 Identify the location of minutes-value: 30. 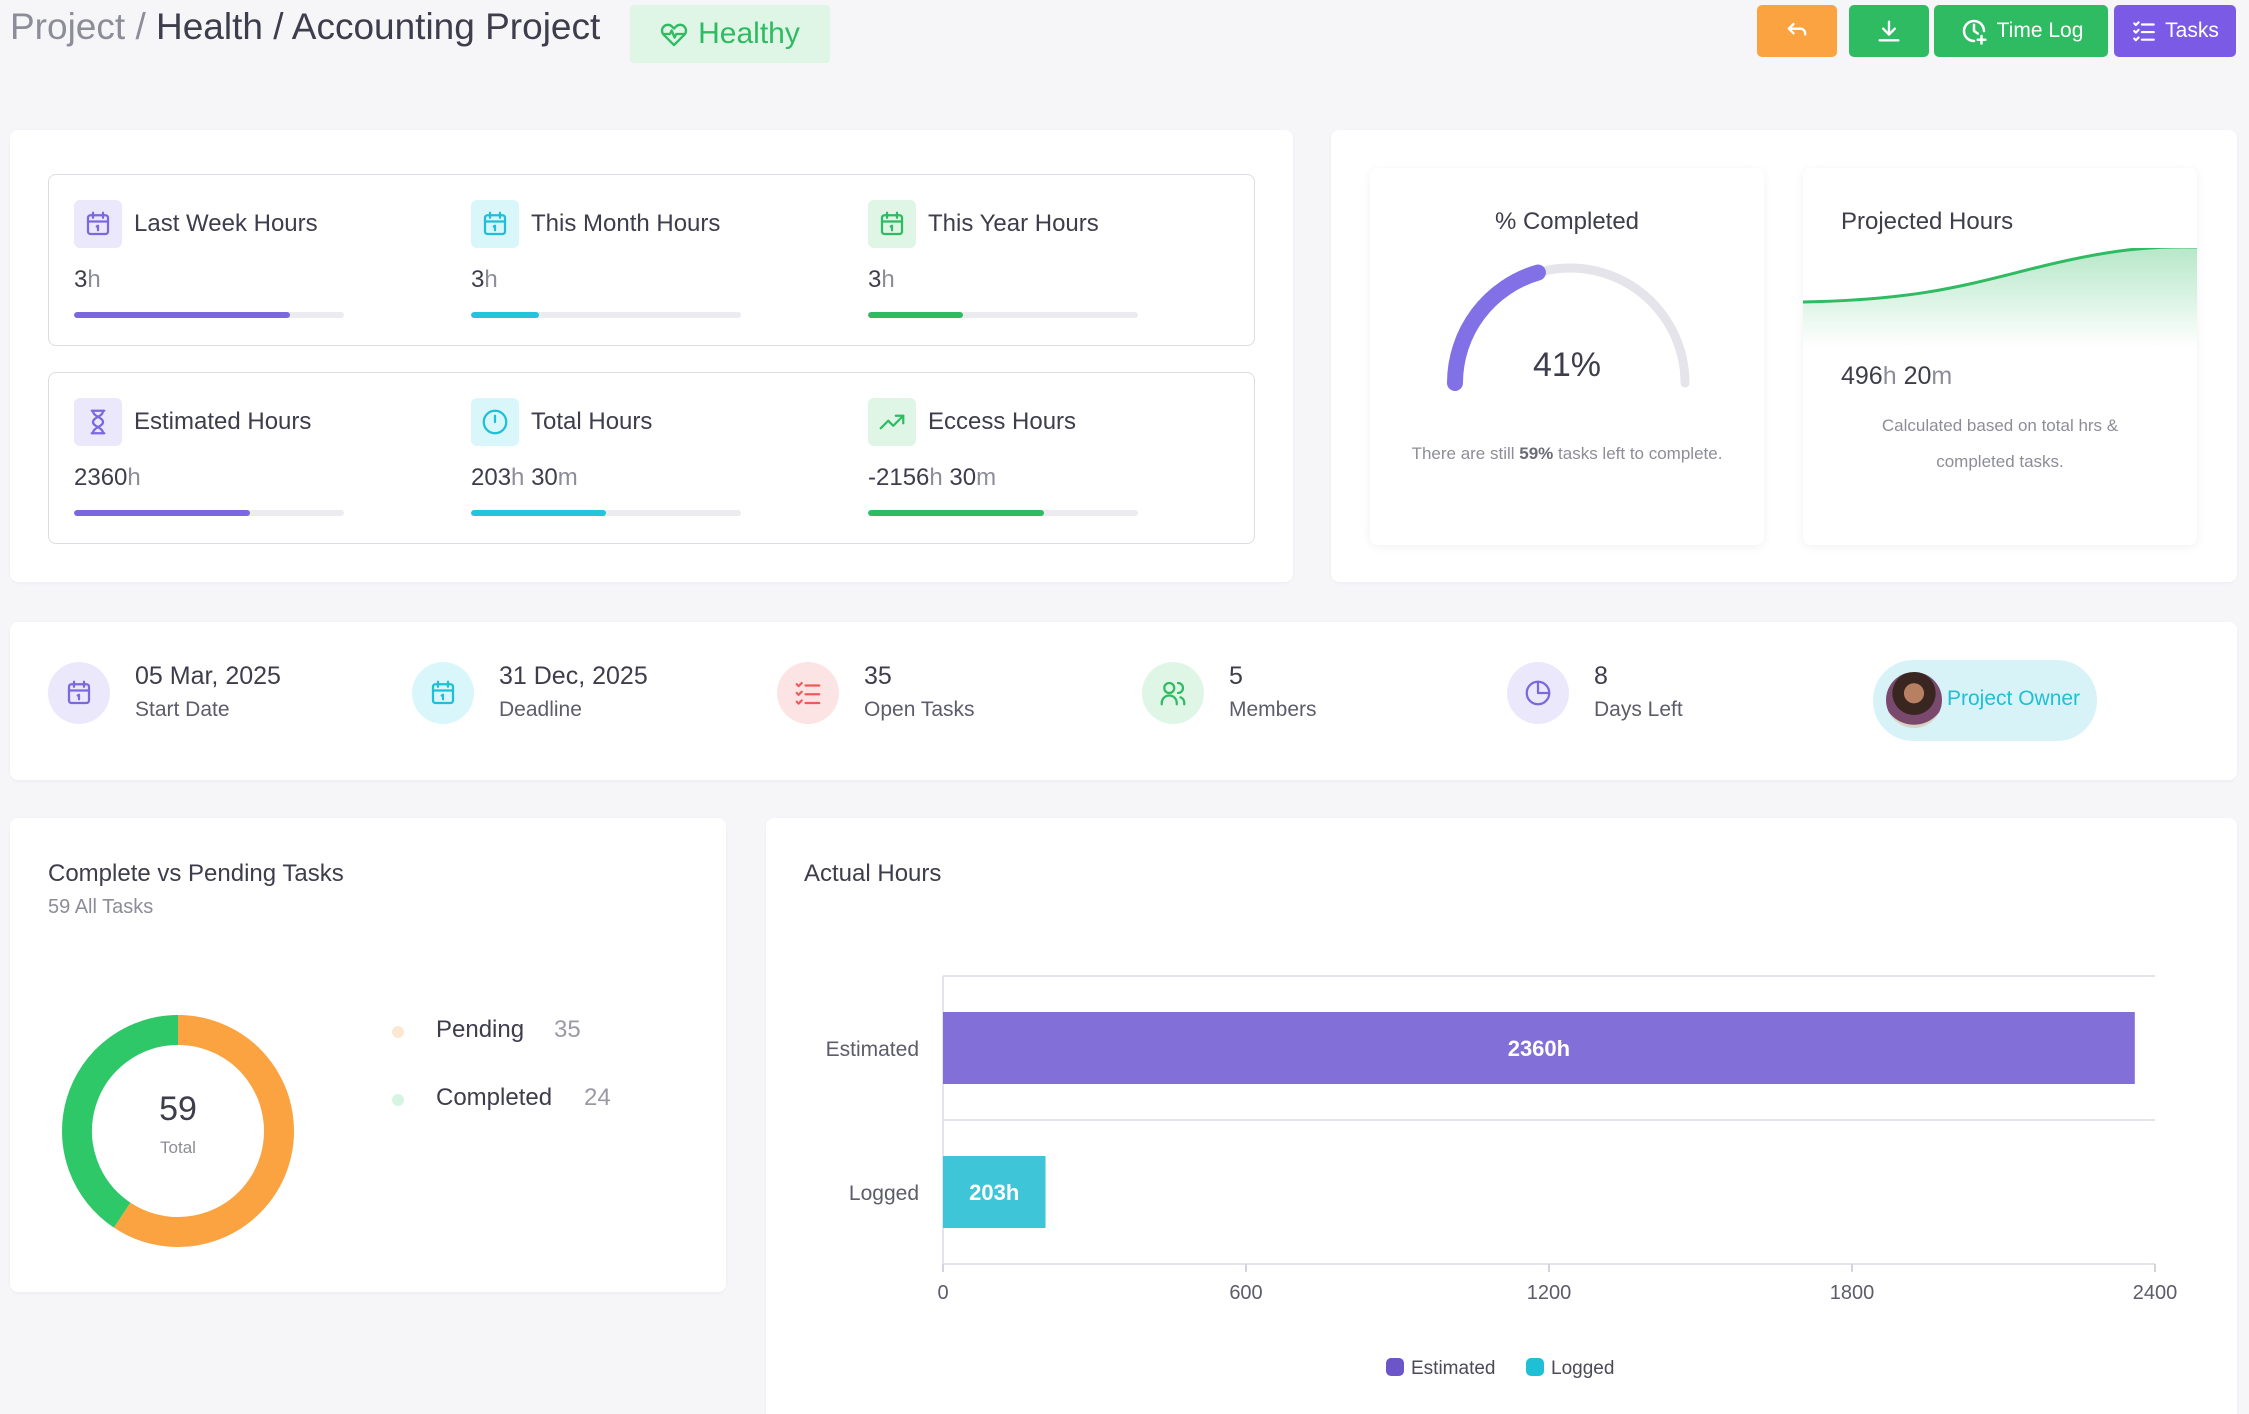
(544, 477).